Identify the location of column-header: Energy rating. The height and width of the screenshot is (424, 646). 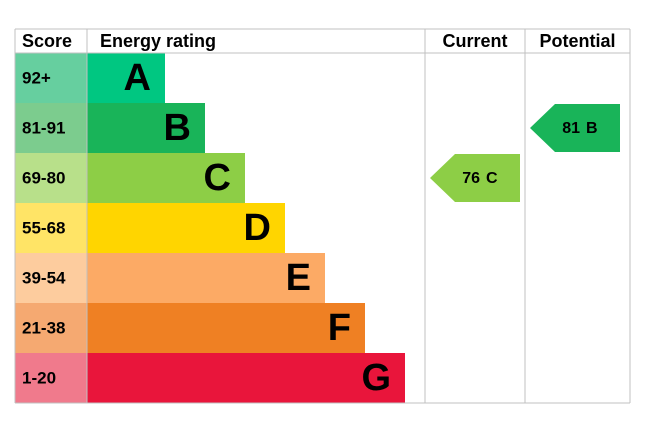
(158, 41).